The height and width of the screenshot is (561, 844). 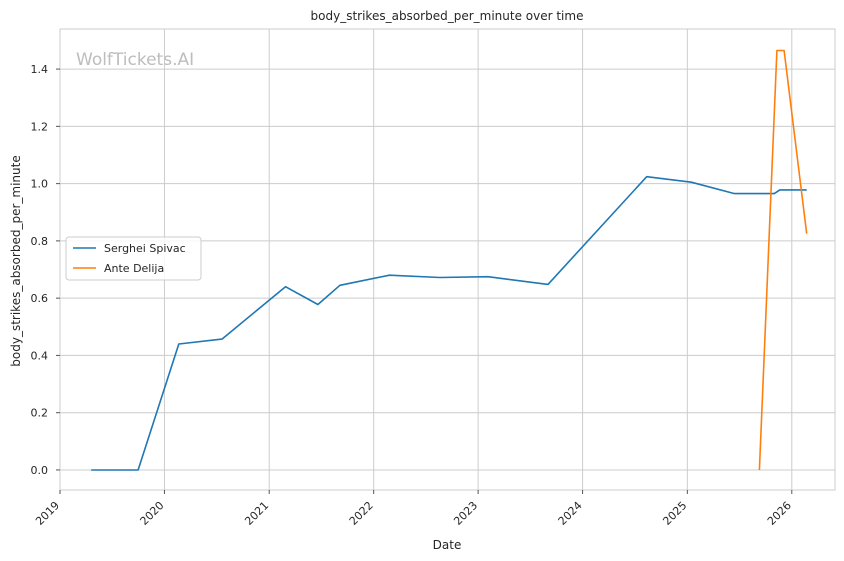 What do you see at coordinates (40, 413) in the screenshot?
I see `y-tick-label: 0.2` at bounding box center [40, 413].